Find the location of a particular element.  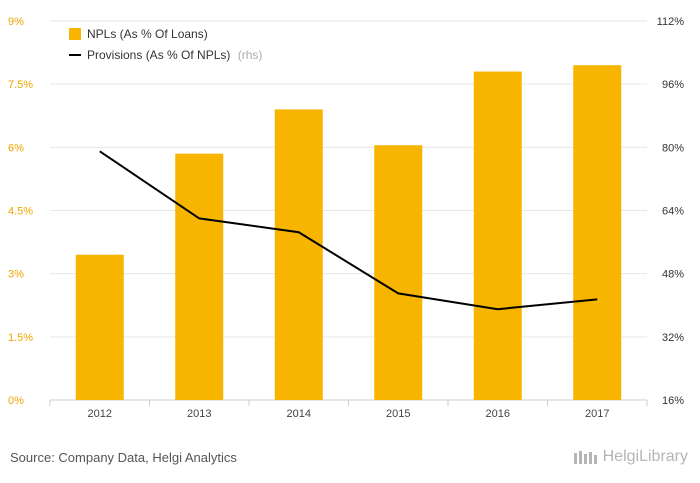

left-tick-label: 0% is located at coordinates (16, 401).